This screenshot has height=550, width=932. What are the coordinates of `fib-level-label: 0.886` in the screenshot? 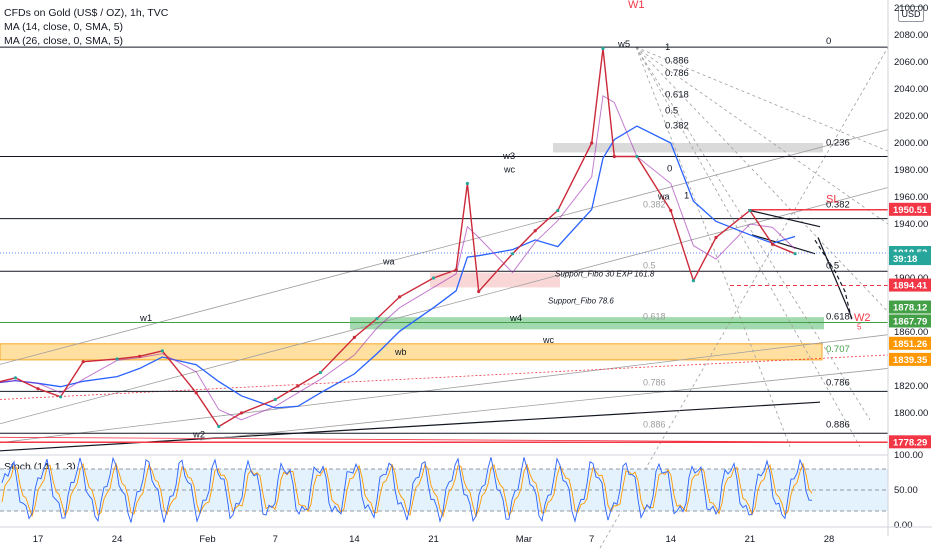 It's located at (838, 425).